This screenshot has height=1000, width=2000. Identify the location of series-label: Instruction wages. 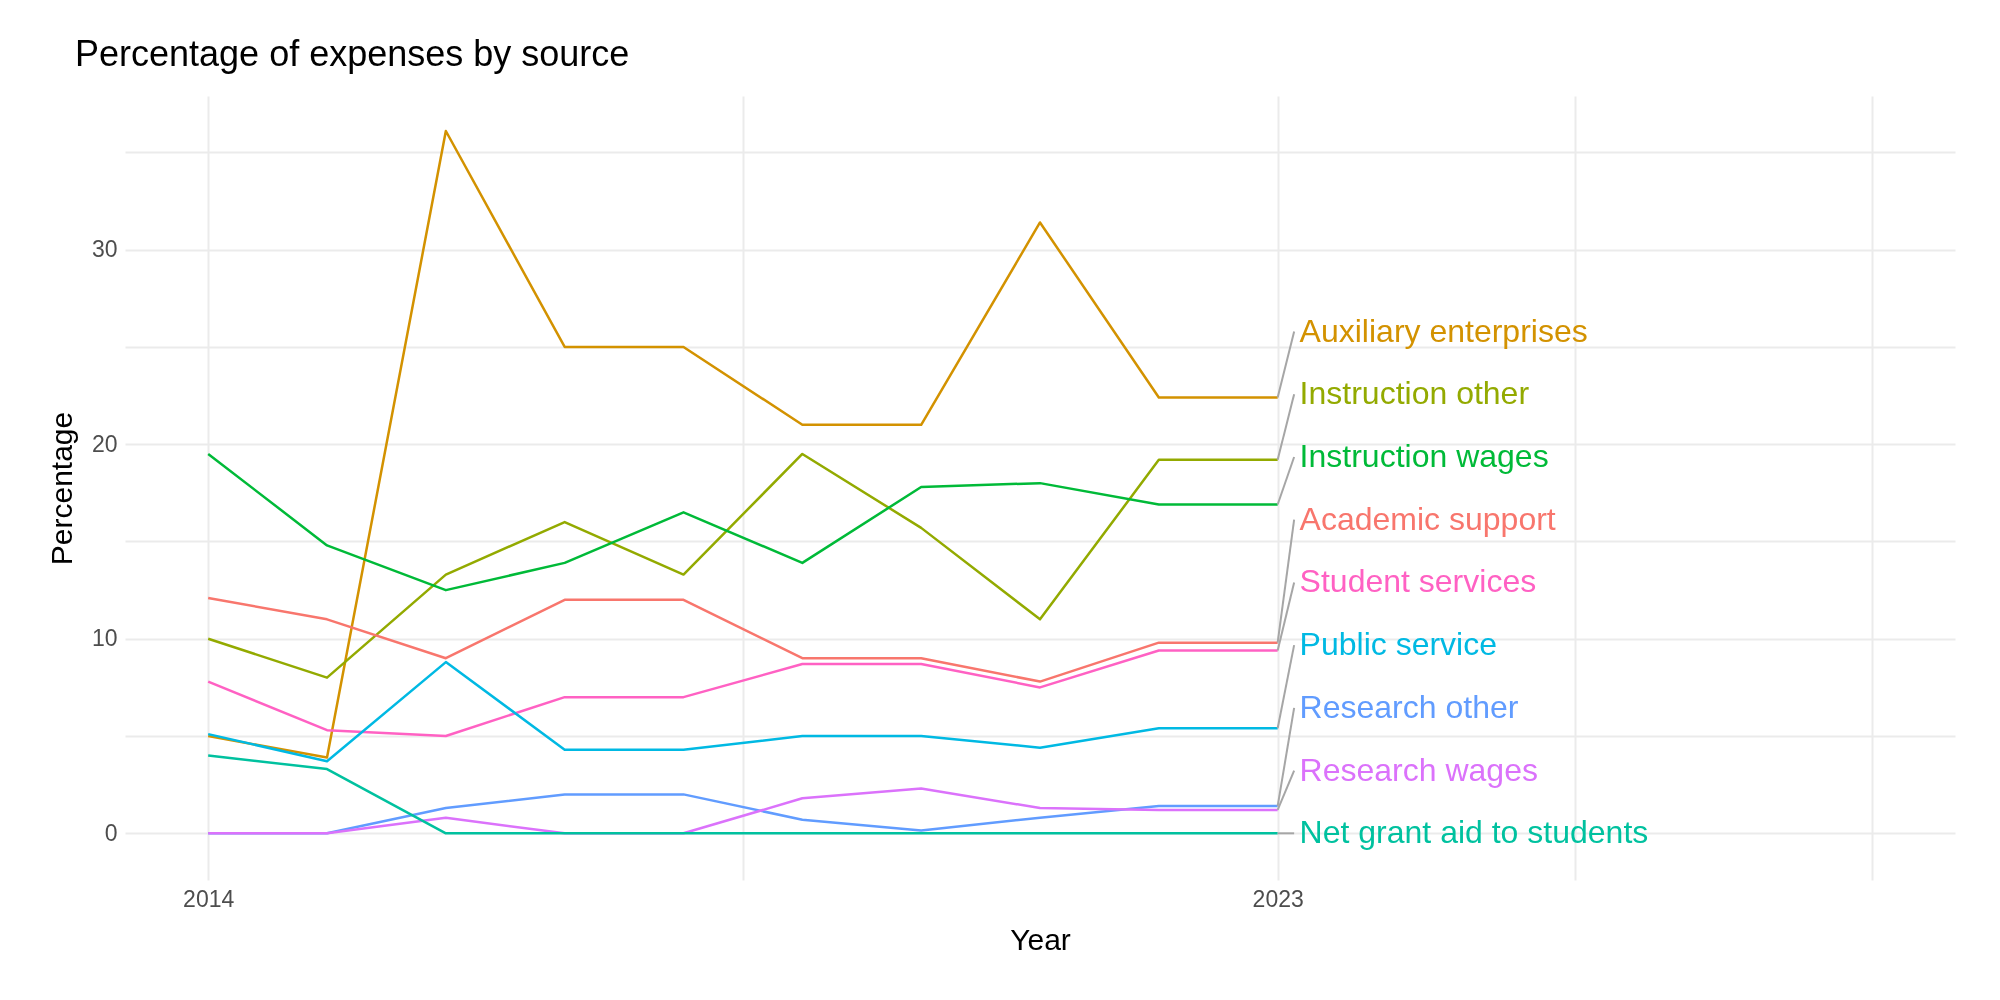
(1424, 455).